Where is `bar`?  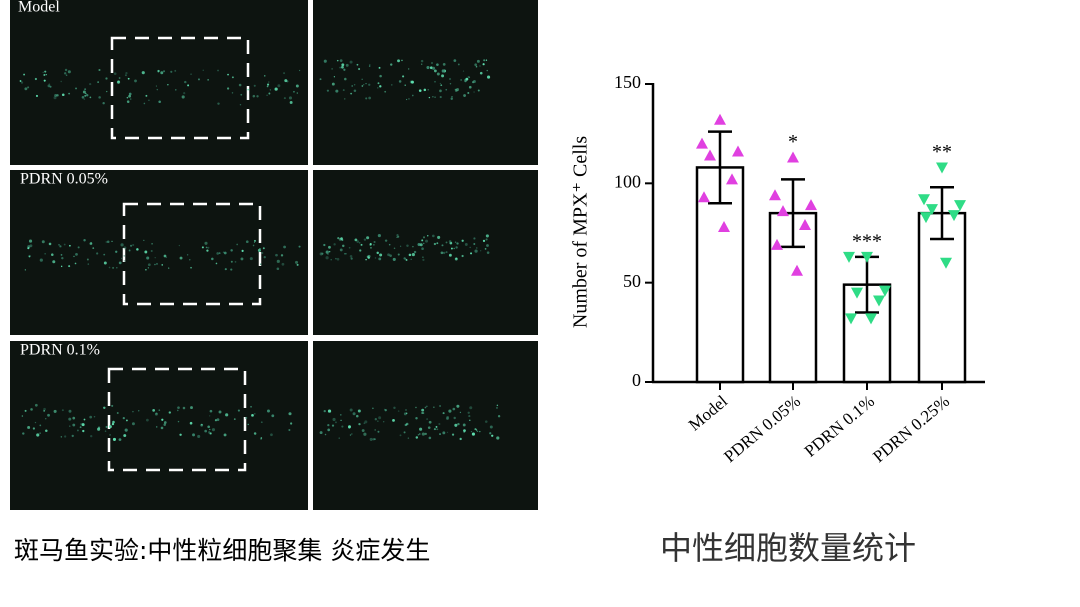
bar is located at coordinates (942, 297).